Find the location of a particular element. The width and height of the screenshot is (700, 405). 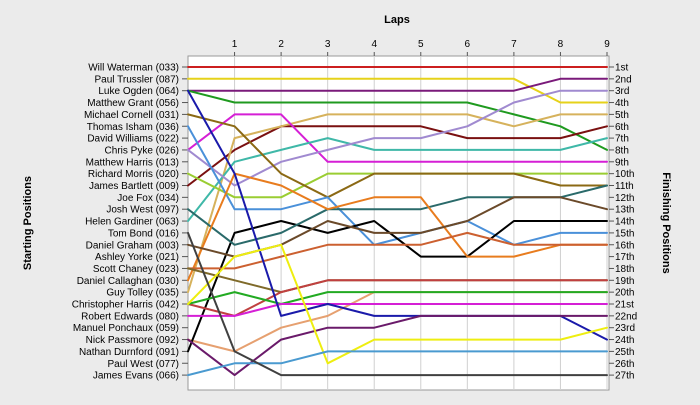

finish-position-label: 15th is located at coordinates (624, 233).